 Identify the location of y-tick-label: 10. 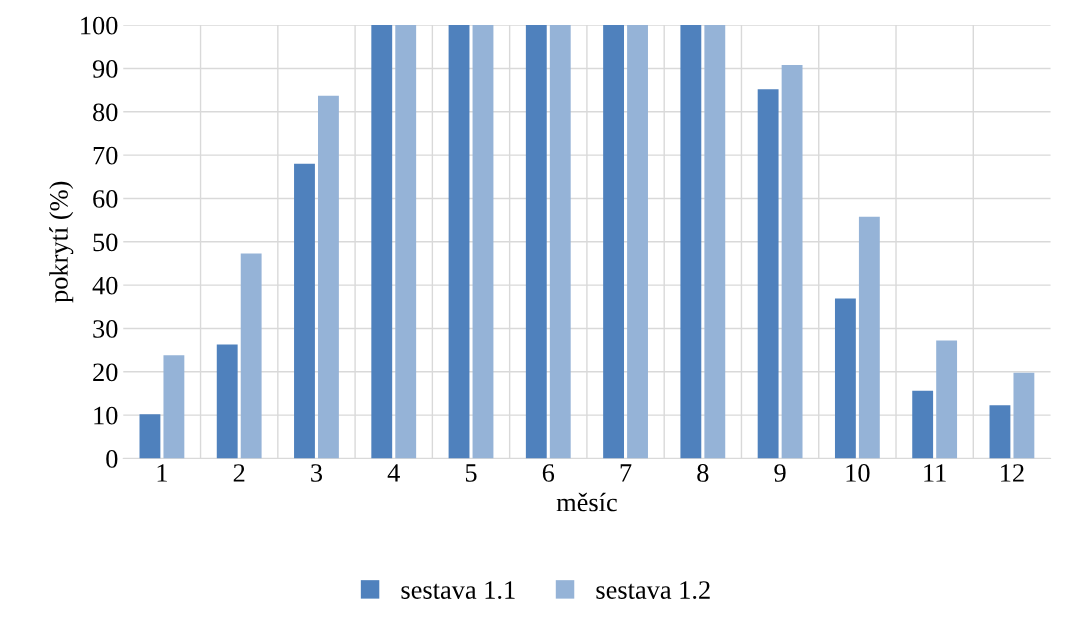
(106, 415).